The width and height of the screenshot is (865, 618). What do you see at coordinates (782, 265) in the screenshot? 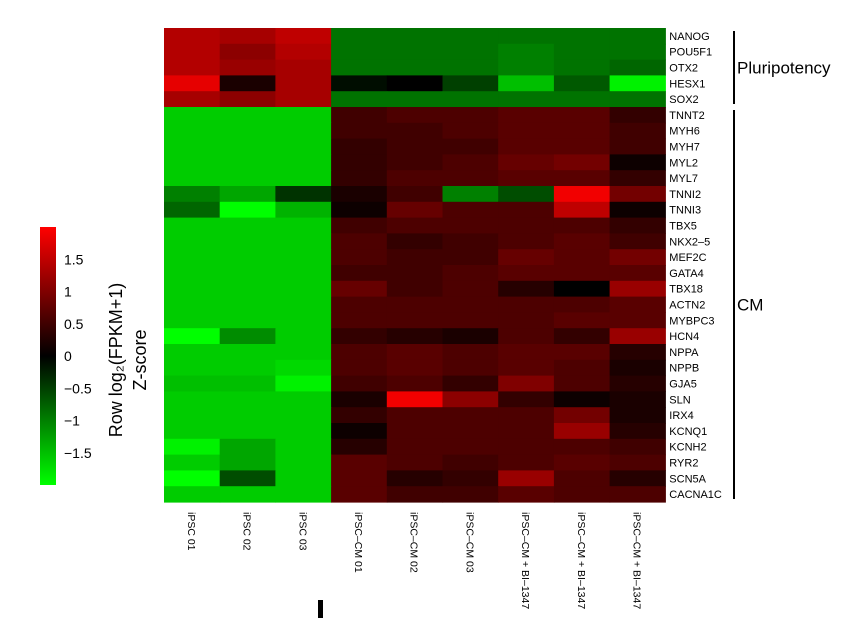
I see `group-brackets: Pluripotency CM` at bounding box center [782, 265].